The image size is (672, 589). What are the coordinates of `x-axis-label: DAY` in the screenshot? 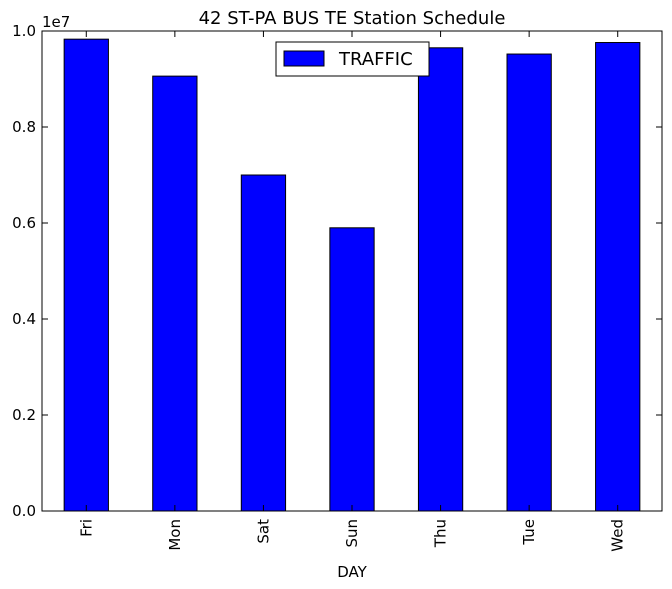 It's located at (352, 572).